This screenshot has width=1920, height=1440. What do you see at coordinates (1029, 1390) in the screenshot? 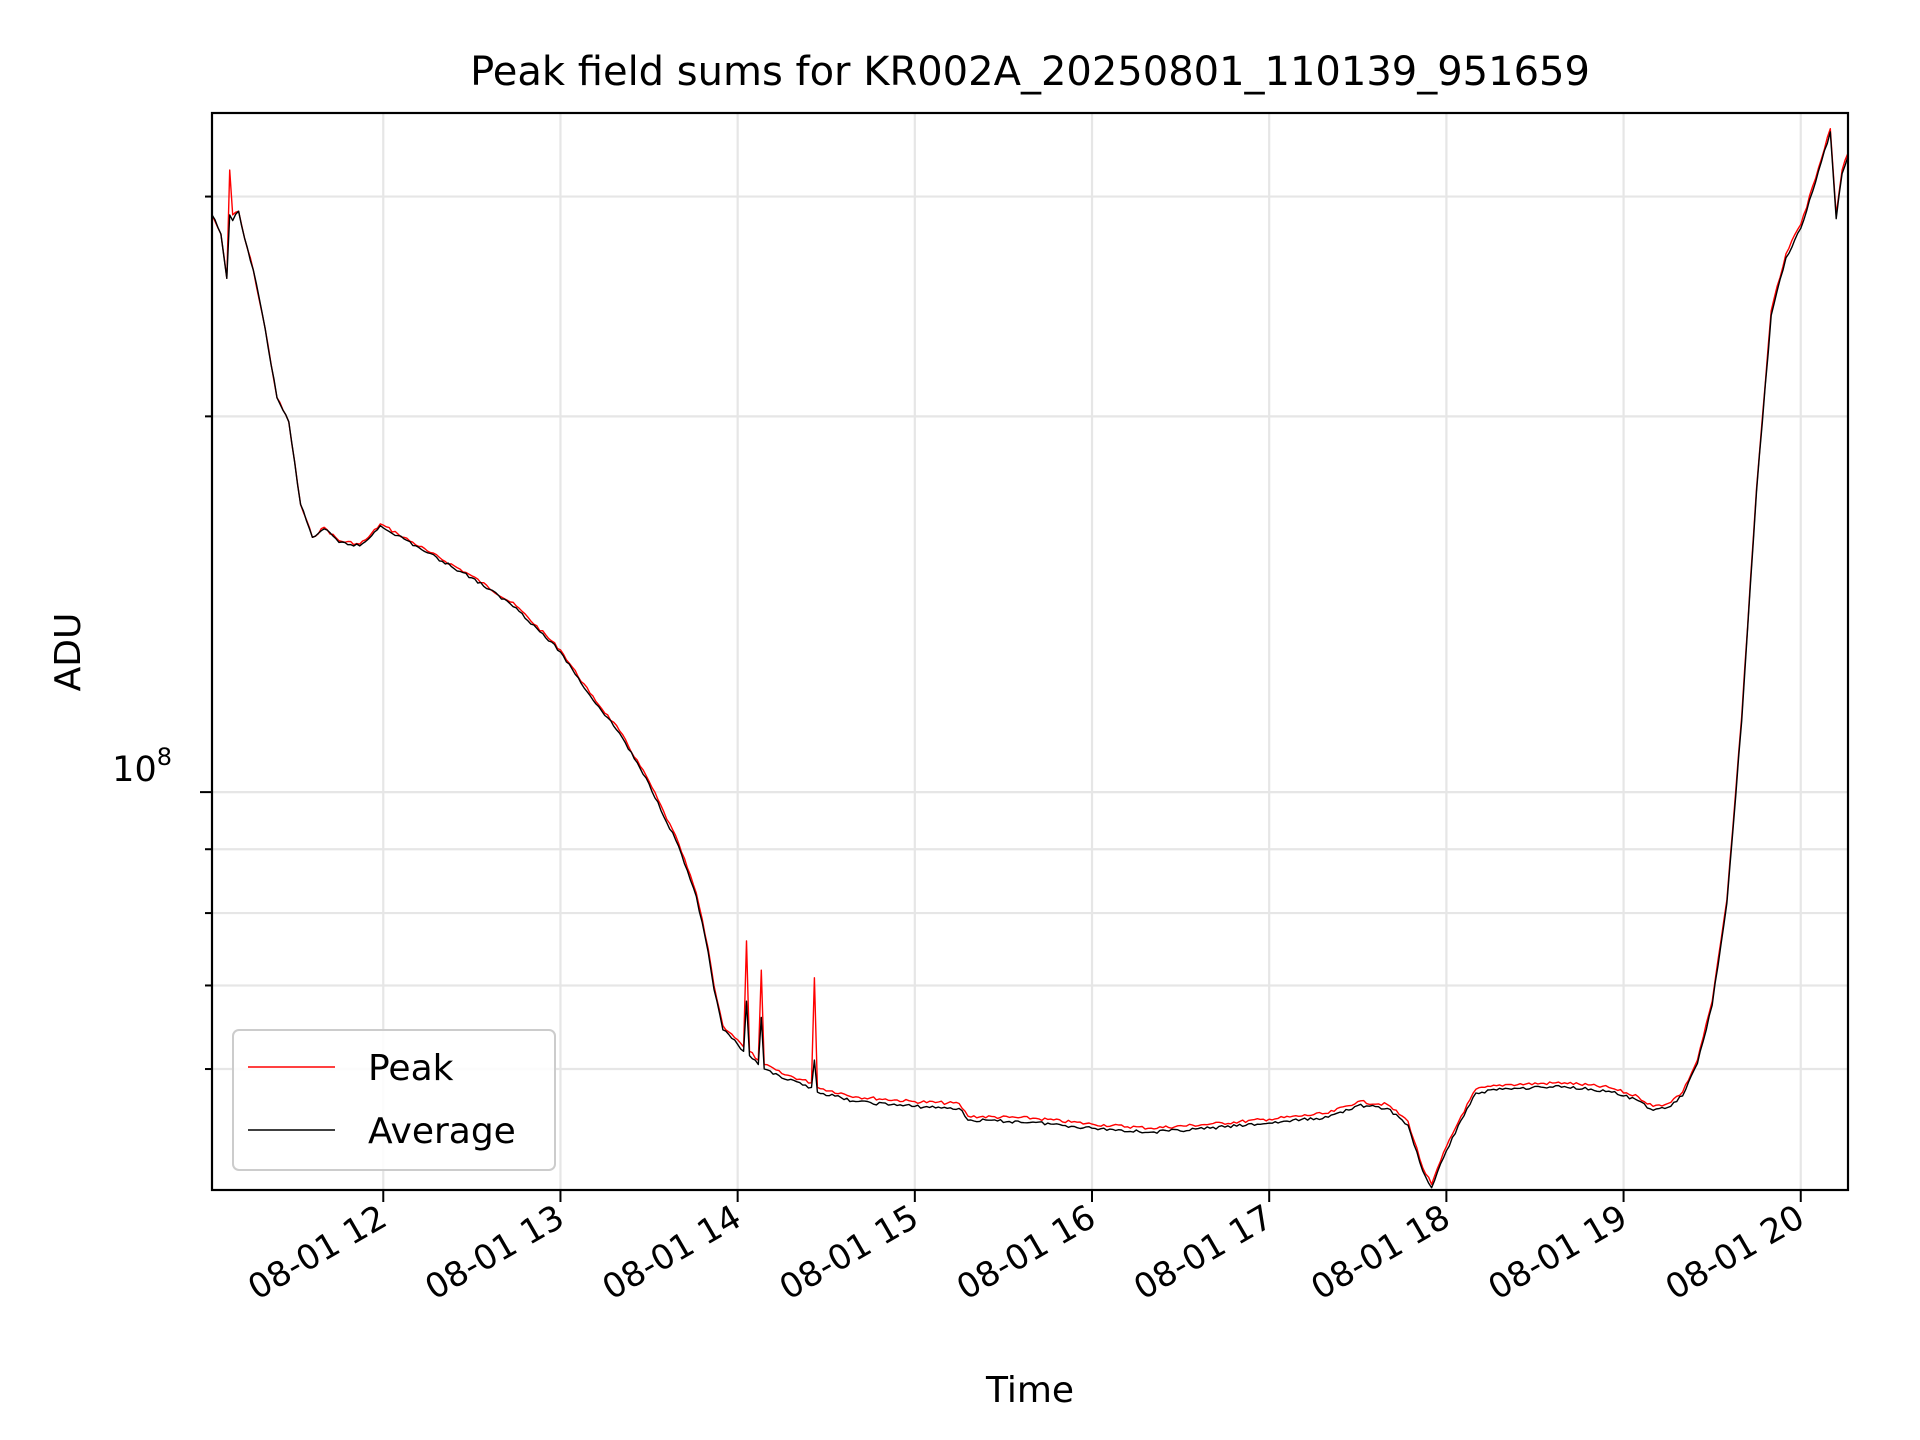
I see `x-axis-label: Time` at bounding box center [1029, 1390].